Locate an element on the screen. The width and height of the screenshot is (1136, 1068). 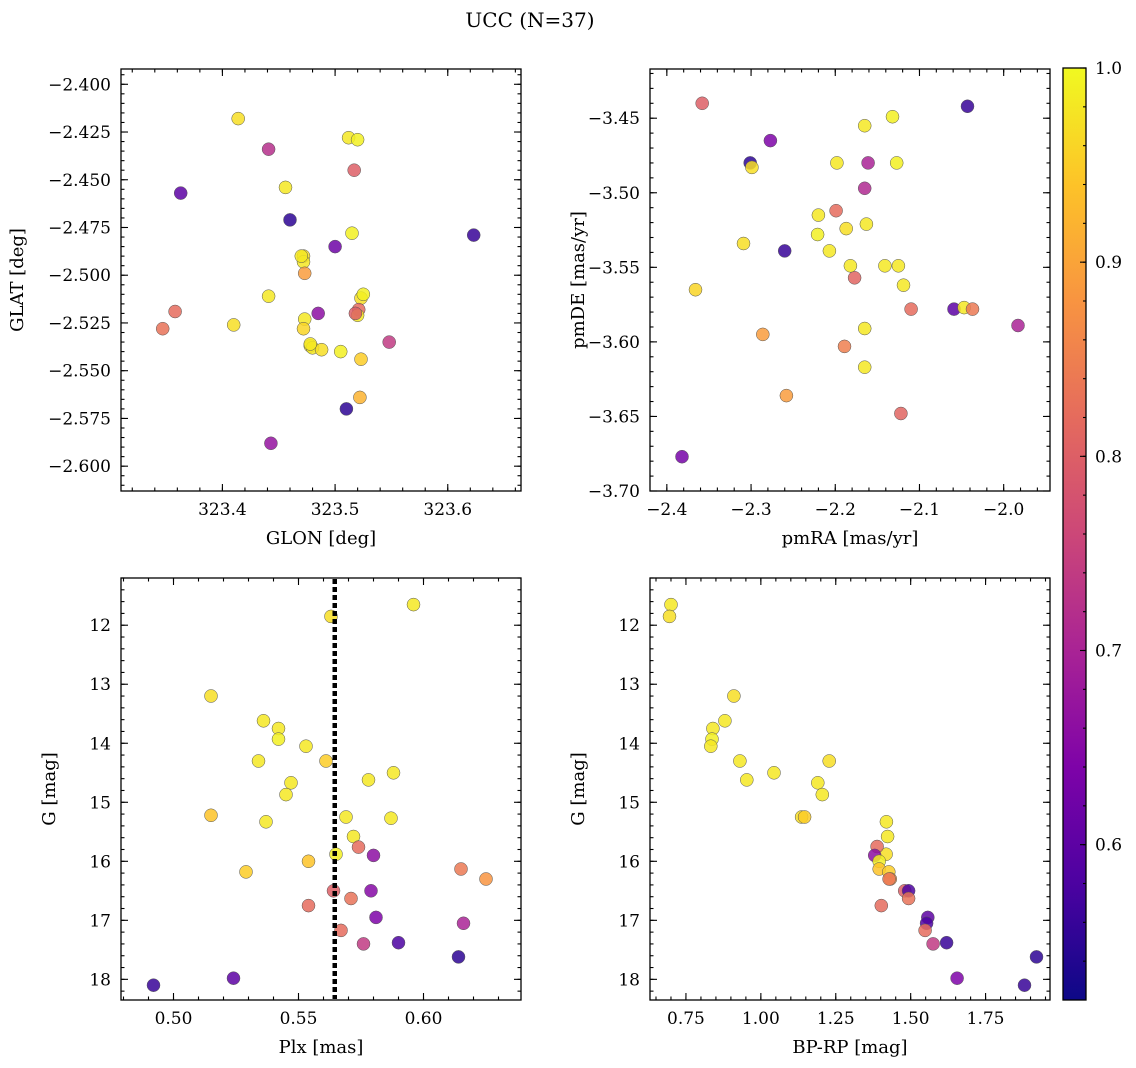
colorbar-tick-label: 0.7 is located at coordinates (1108, 652).